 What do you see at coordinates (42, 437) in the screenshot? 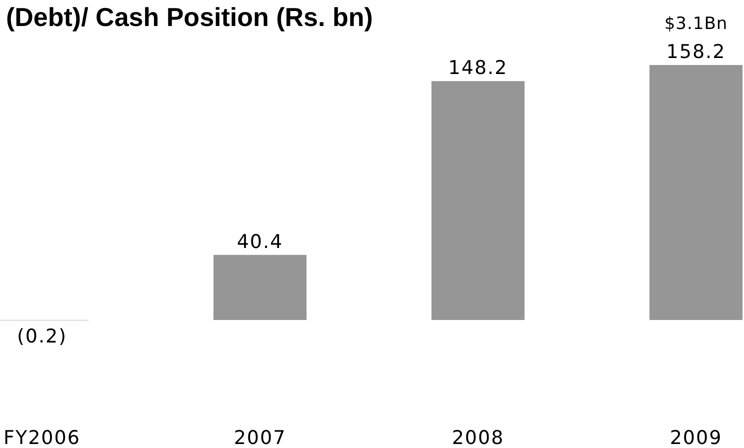
I see `x-tick-label: FY2006` at bounding box center [42, 437].